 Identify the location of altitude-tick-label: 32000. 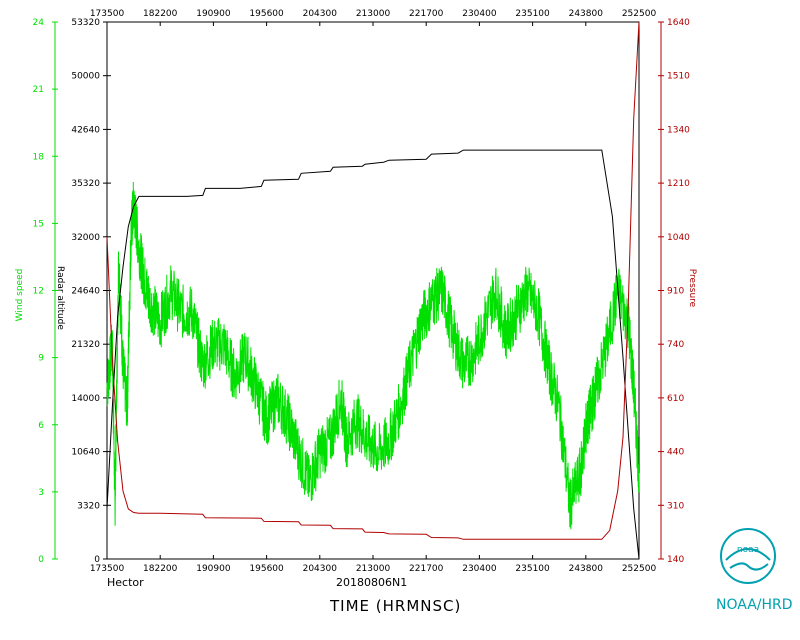
(85, 238).